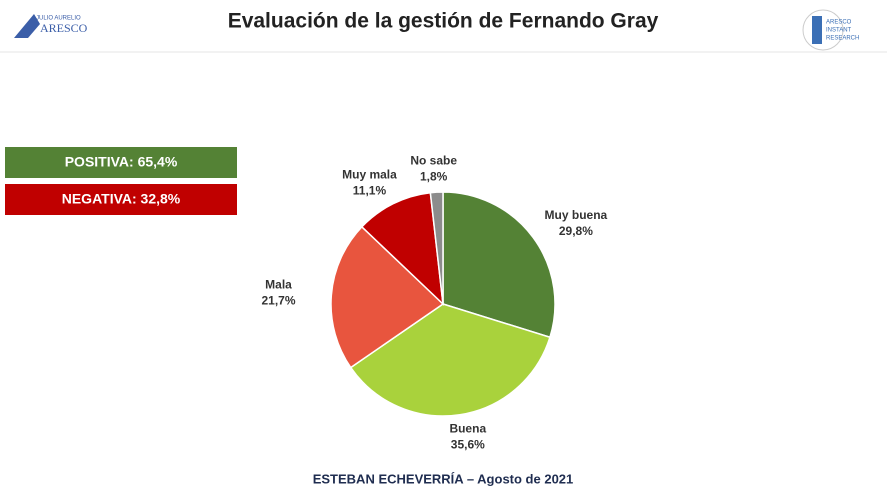 The image size is (887, 498). I want to click on slice-value: 29,8%, so click(576, 231).